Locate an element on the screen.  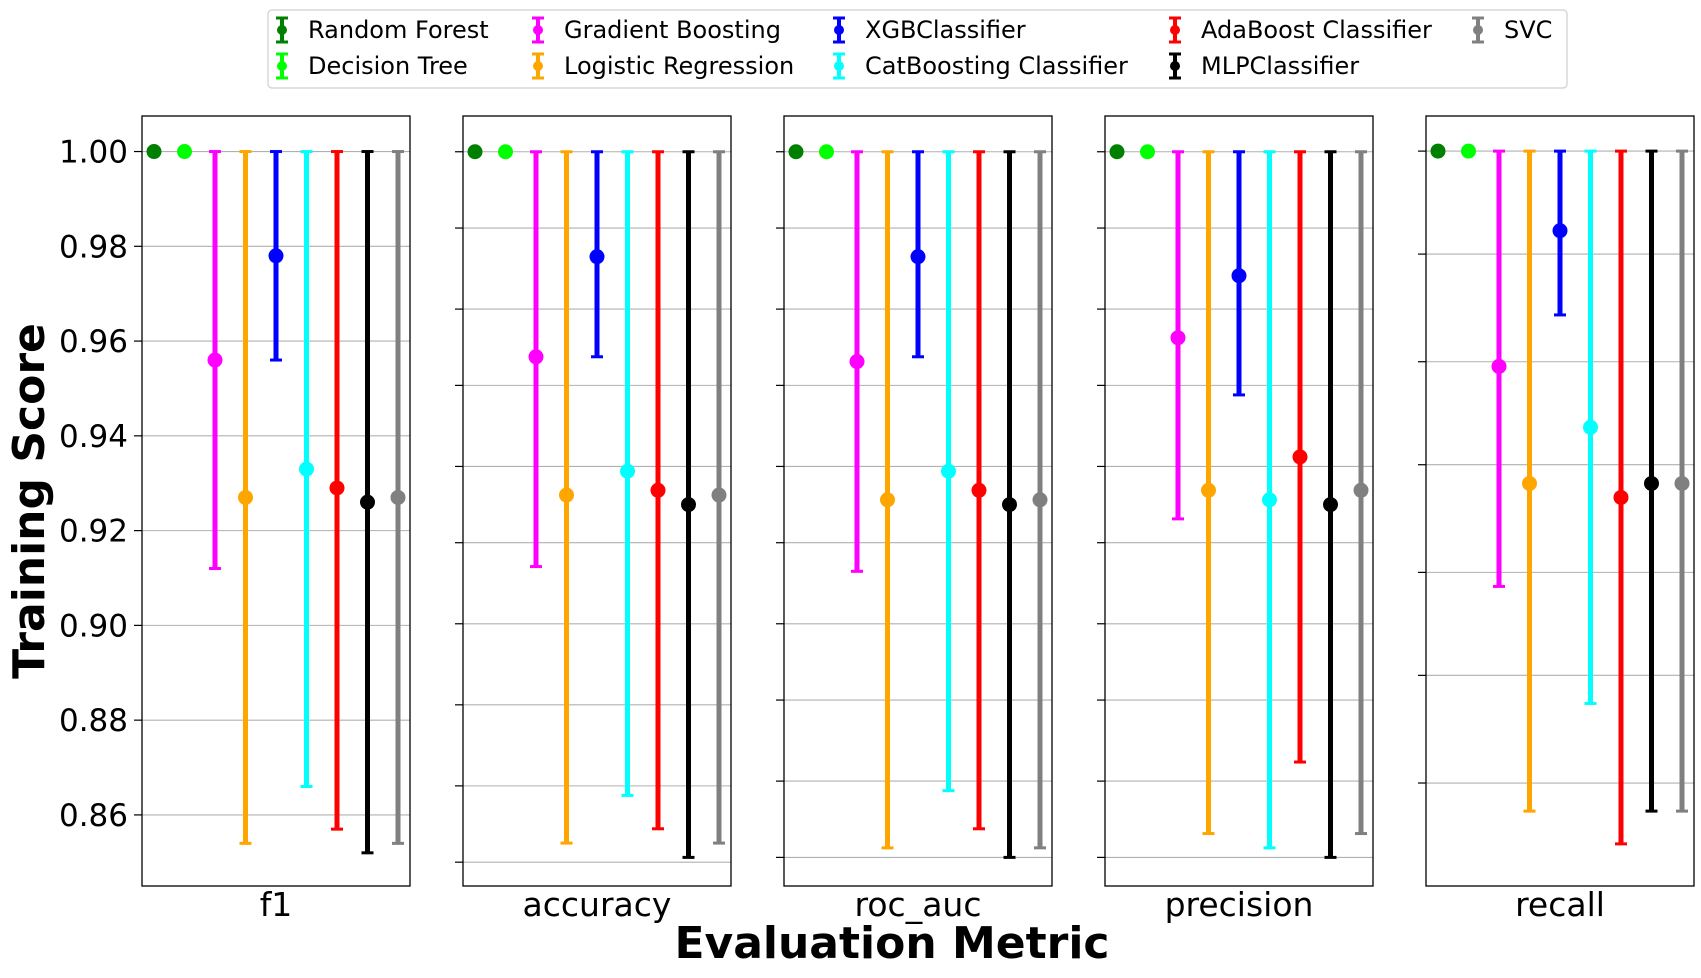
panel-roc_auc: roc_auc is located at coordinates (914, 519).